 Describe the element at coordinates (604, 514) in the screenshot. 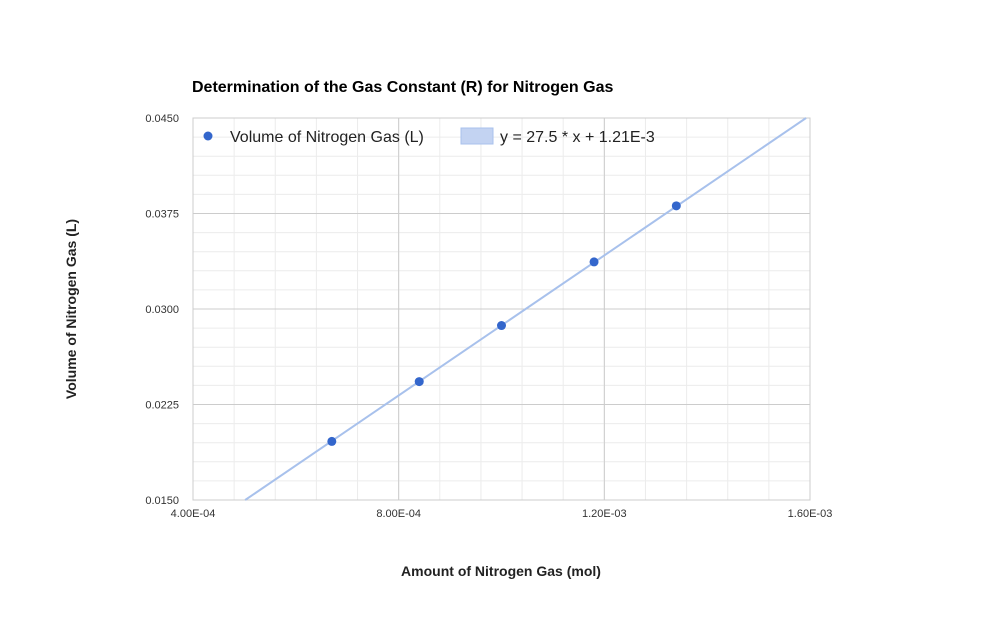

I see `x-tick-label: 1.20E-03` at that location.